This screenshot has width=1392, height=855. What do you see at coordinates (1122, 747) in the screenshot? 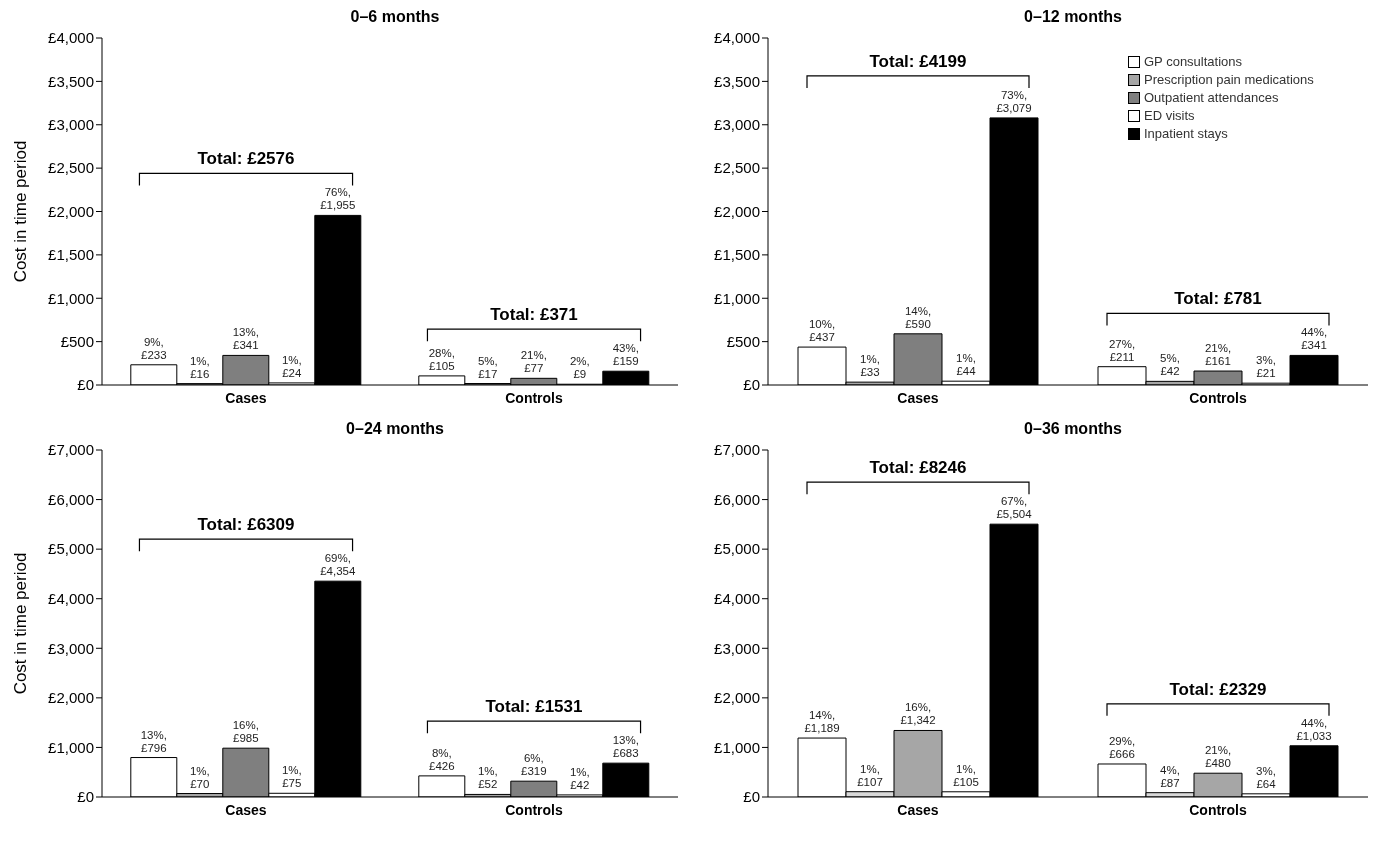
I see `data-label: 29%, £666` at bounding box center [1122, 747].